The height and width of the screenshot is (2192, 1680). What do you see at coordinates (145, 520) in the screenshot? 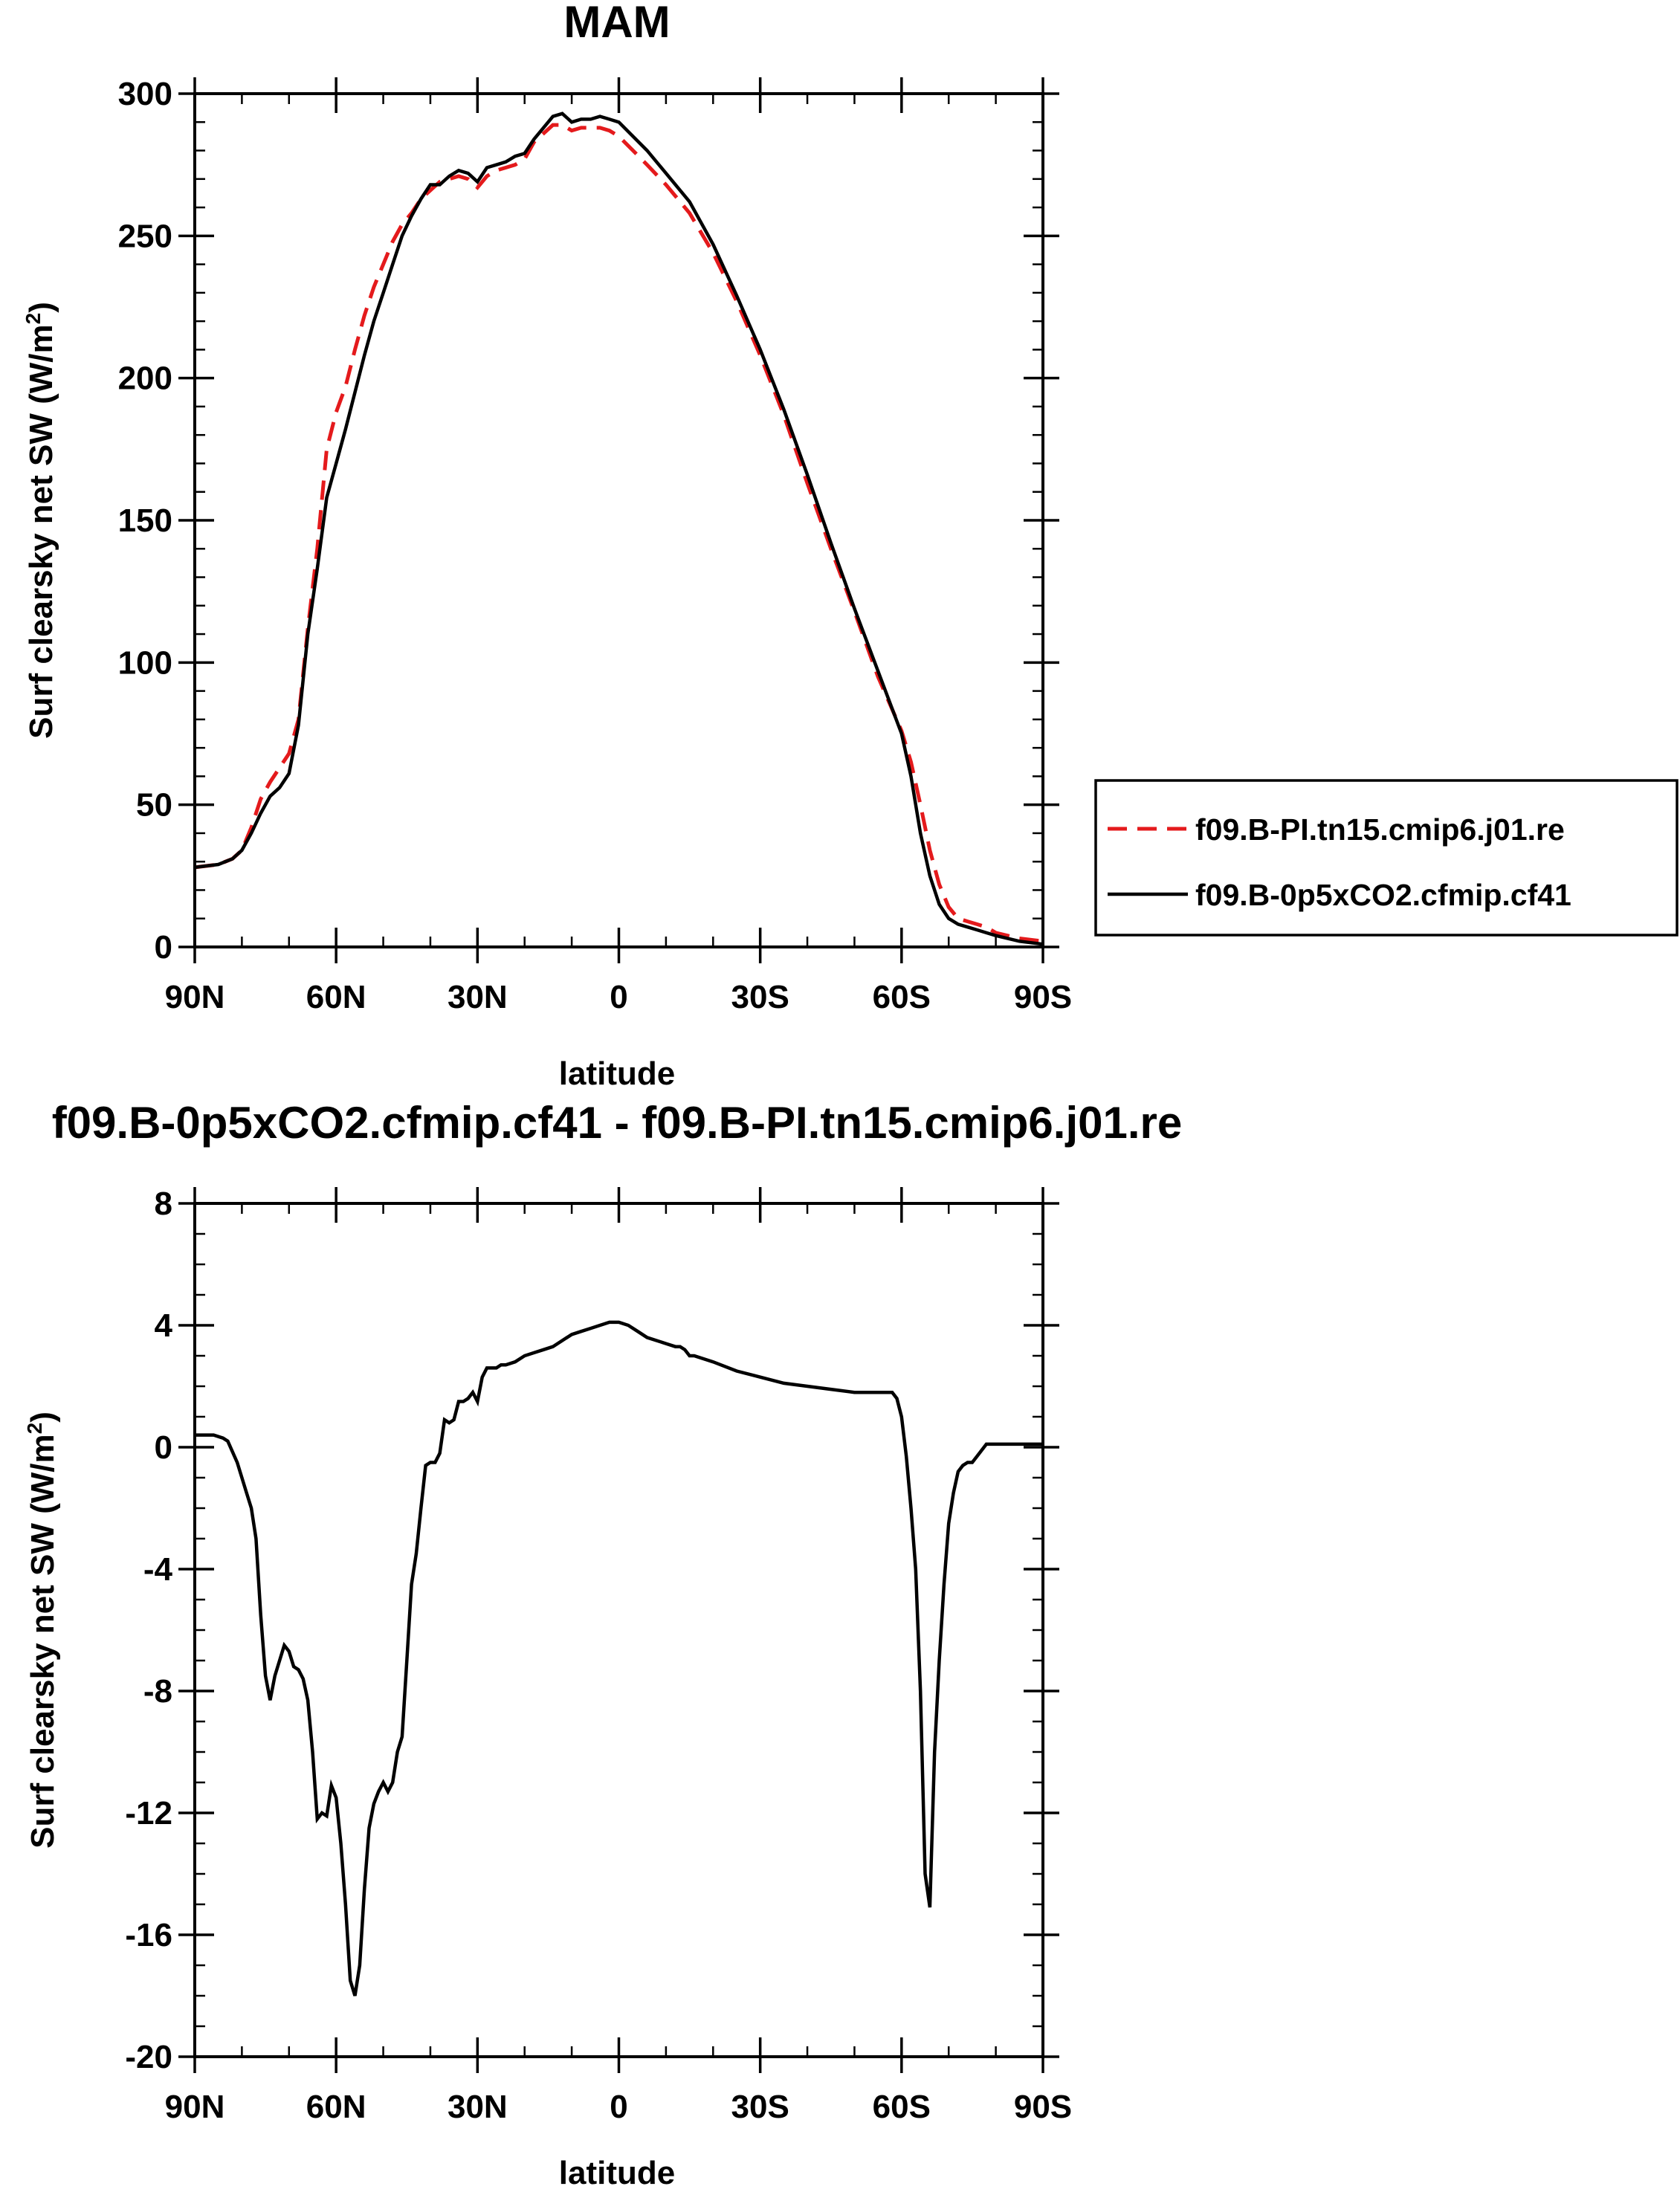
I see `y-tick-label: 150` at bounding box center [145, 520].